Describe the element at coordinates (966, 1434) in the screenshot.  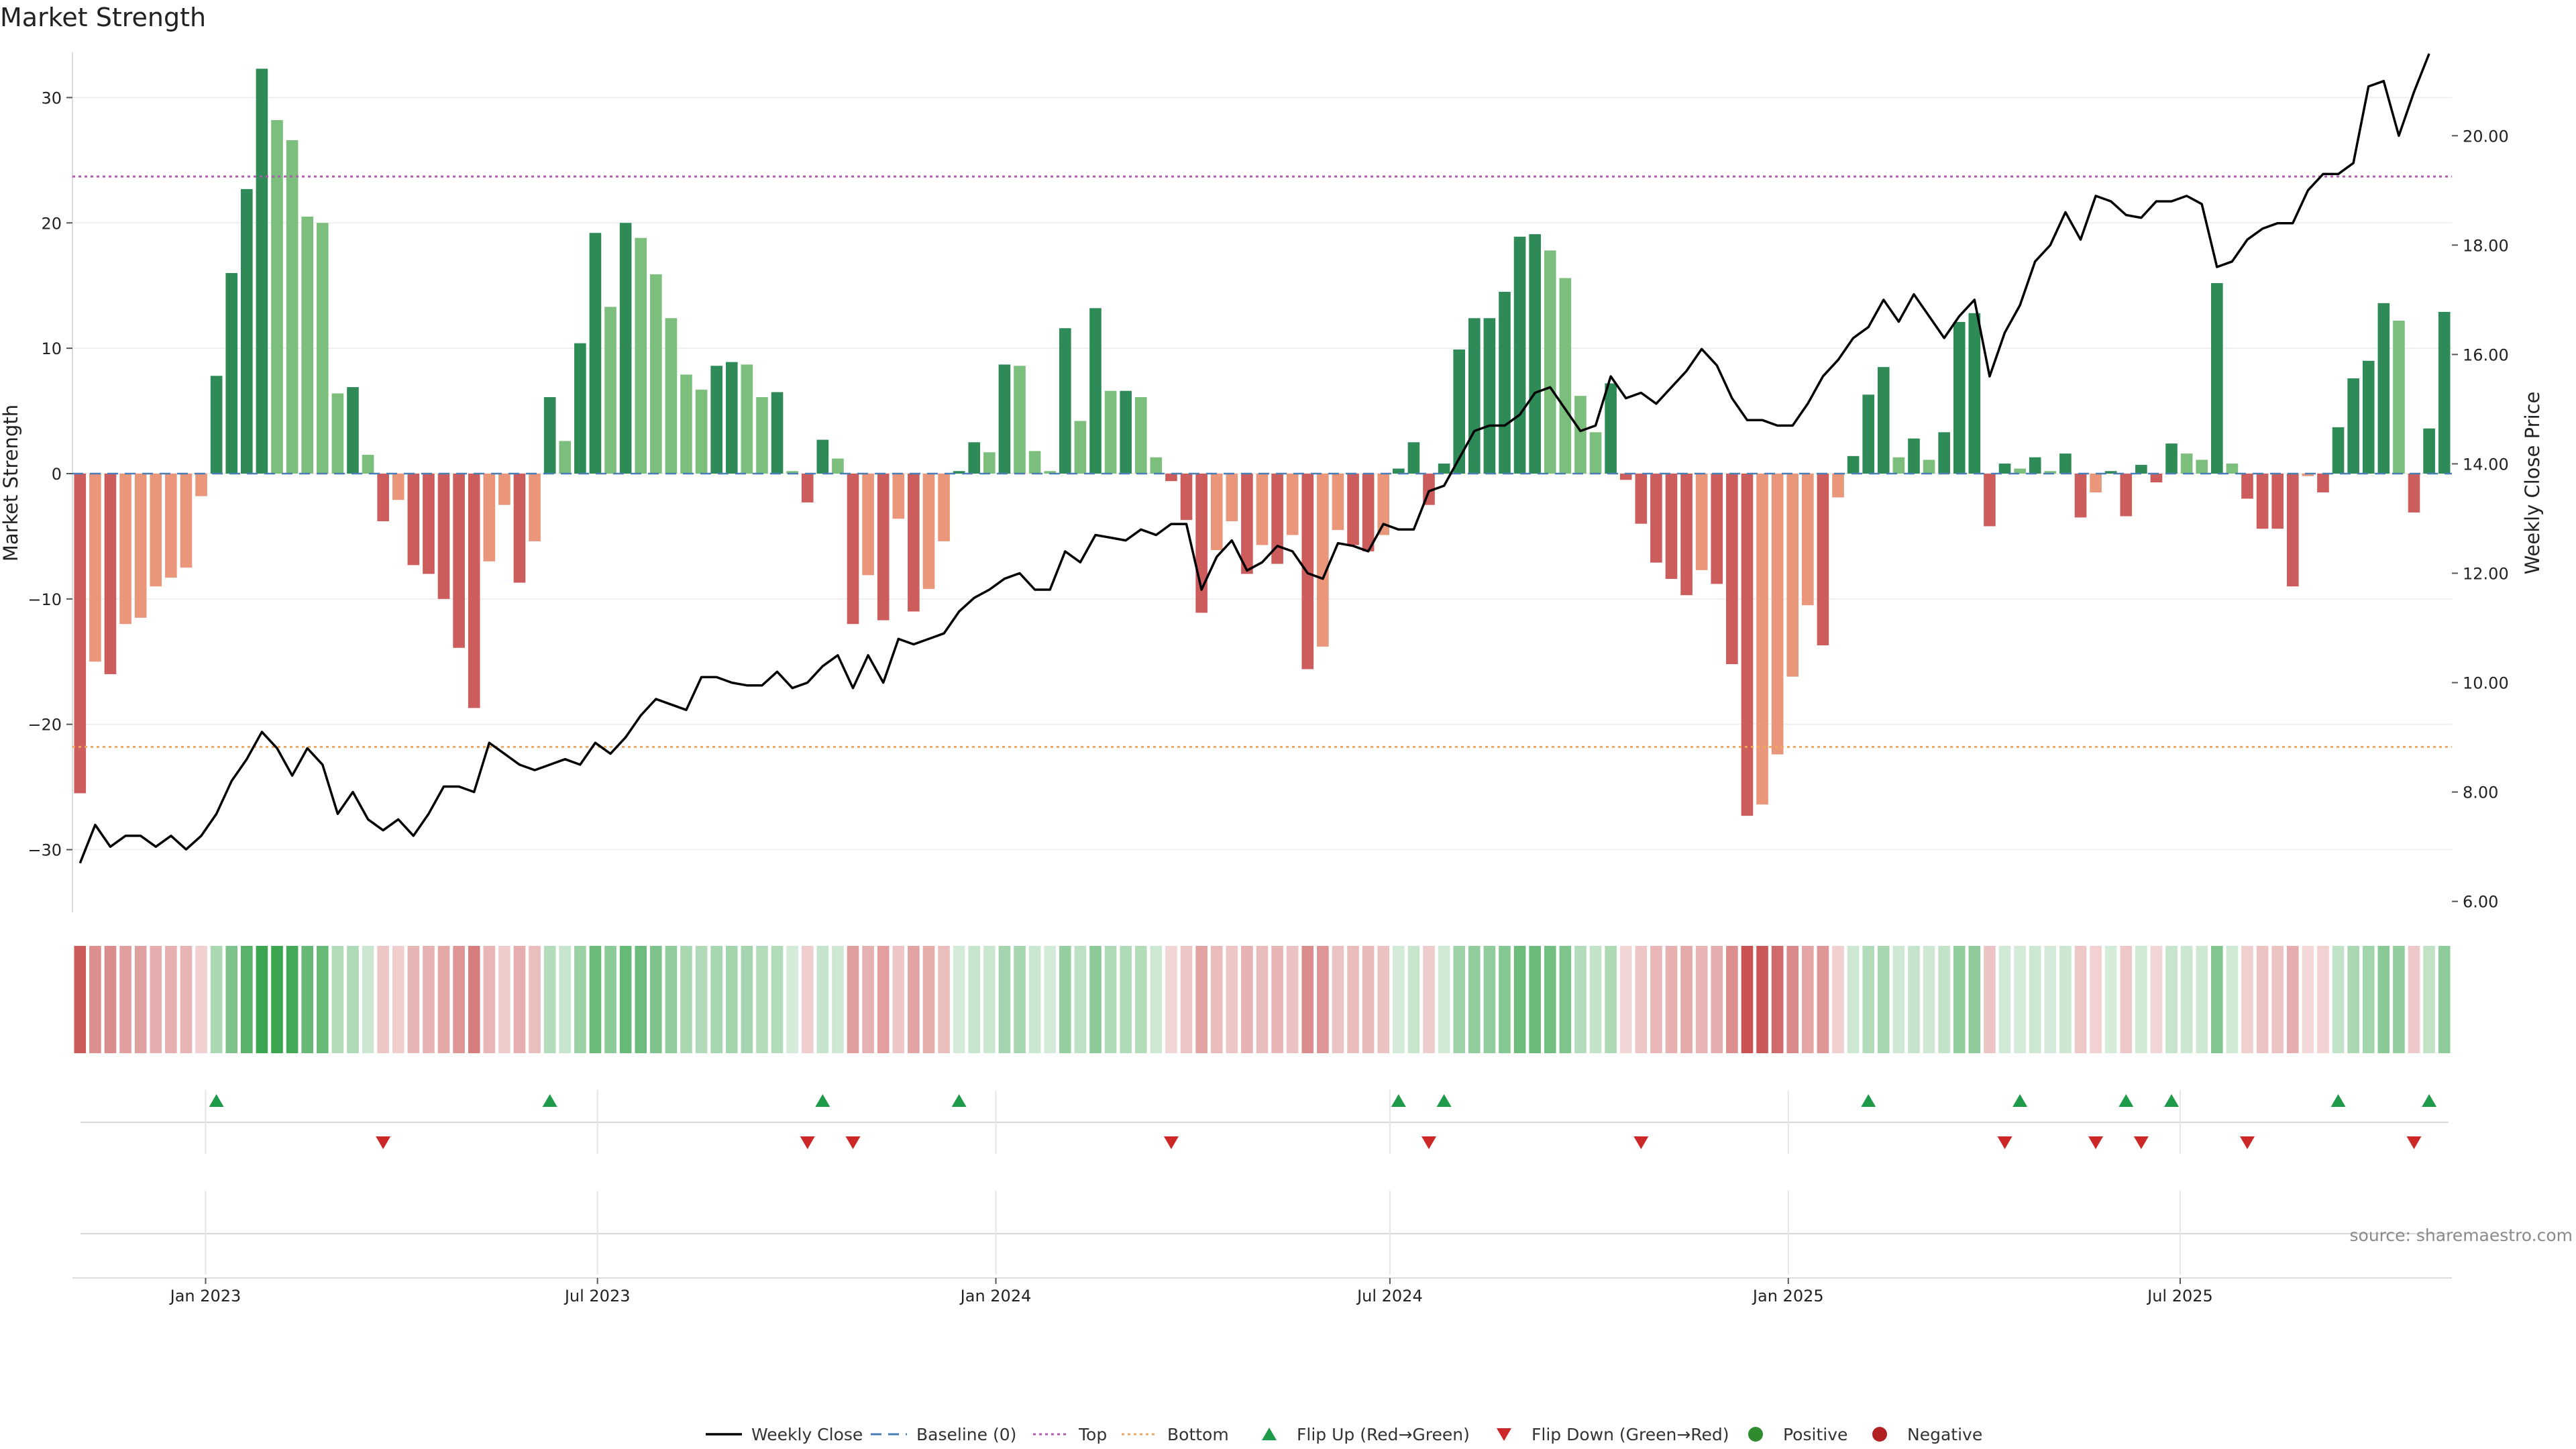
I see `legend-label: Baseline (0)` at that location.